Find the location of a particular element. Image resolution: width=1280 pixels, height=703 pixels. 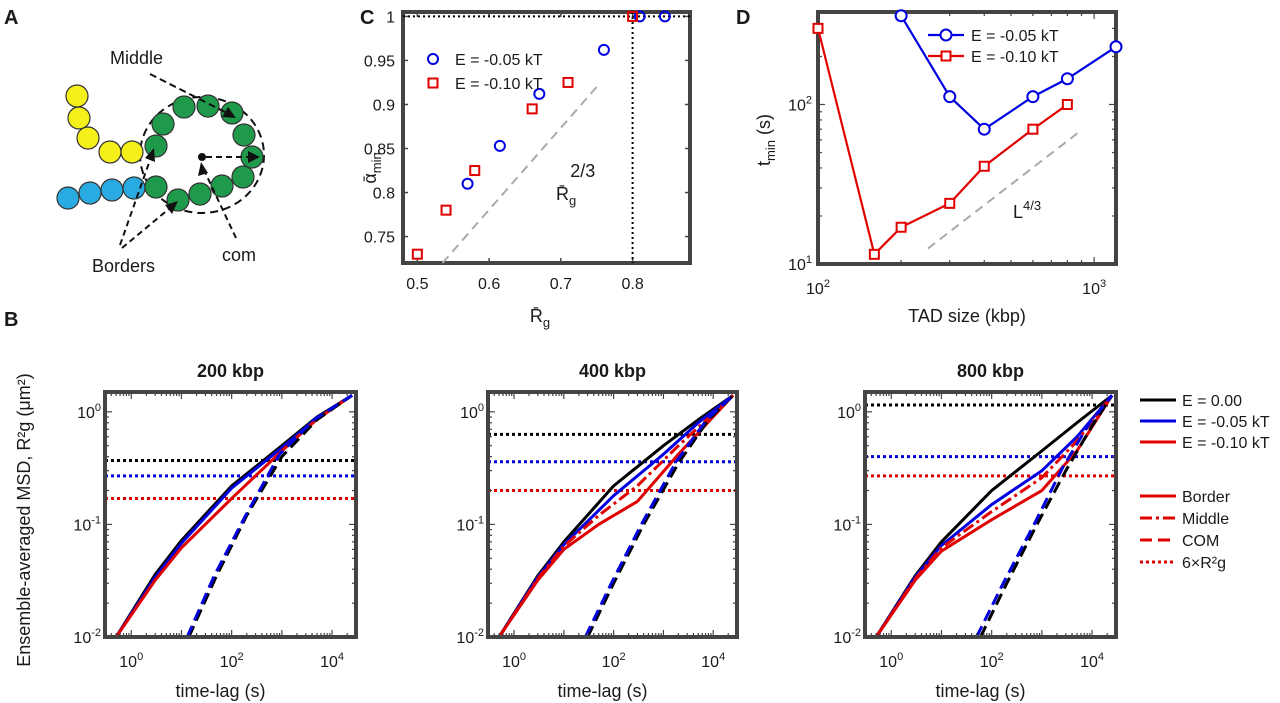

msd-plot-b3: 800 kbp 100 10² 10⁴ 10⁻² 10⁻¹ 100 time-lag (s) is located at coordinates (975, 531).